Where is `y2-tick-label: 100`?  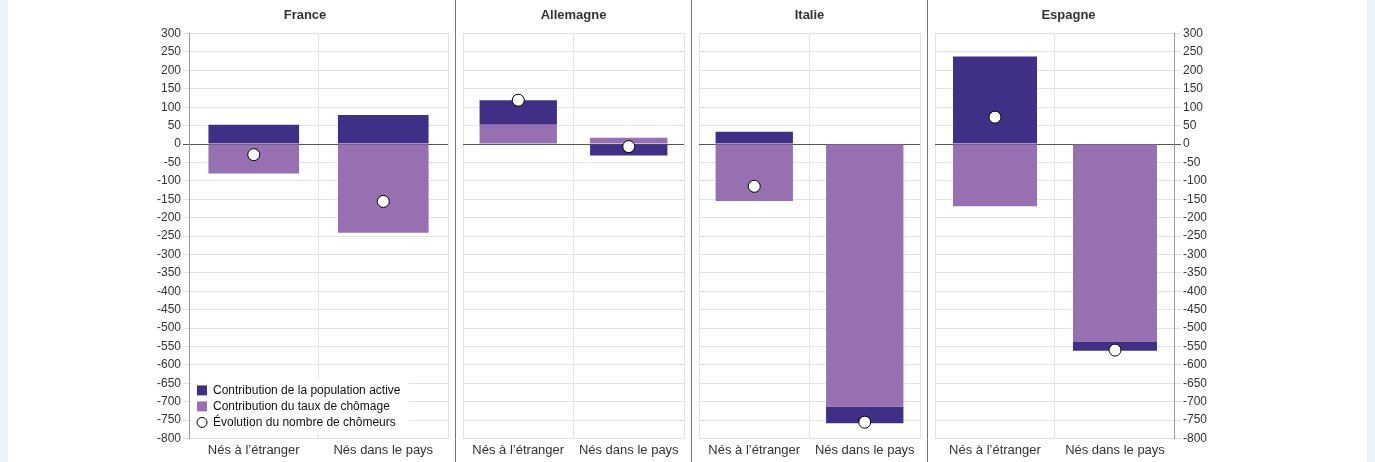 y2-tick-label: 100 is located at coordinates (1193, 106).